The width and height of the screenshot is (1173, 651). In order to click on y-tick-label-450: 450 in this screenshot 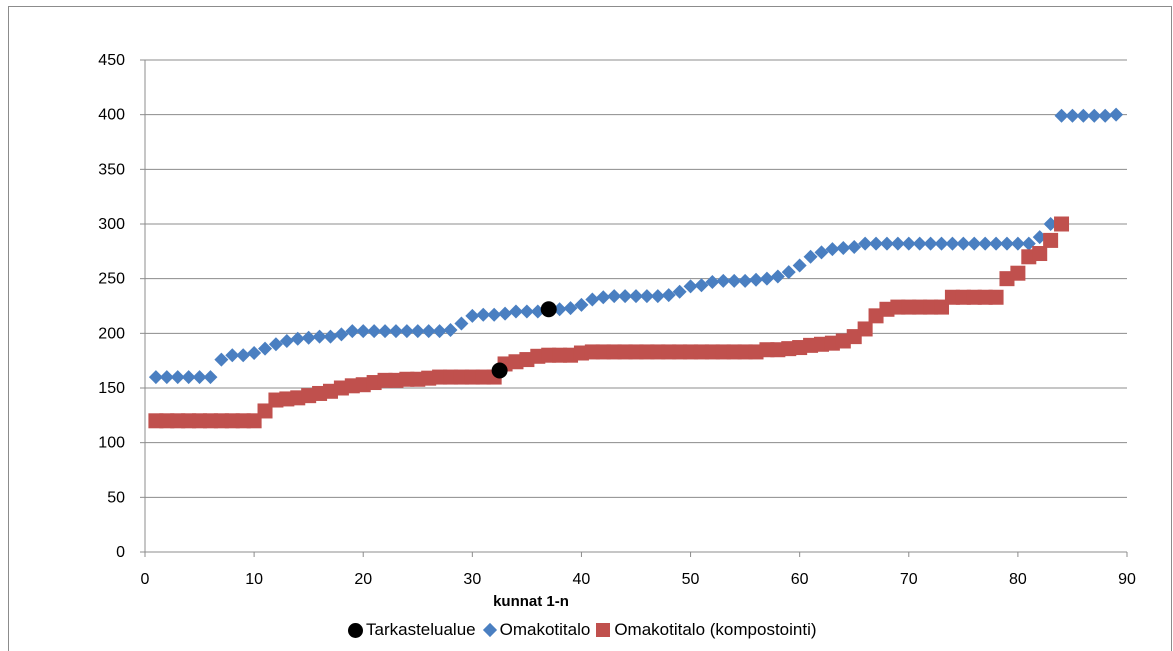, I will do `click(111, 60)`.